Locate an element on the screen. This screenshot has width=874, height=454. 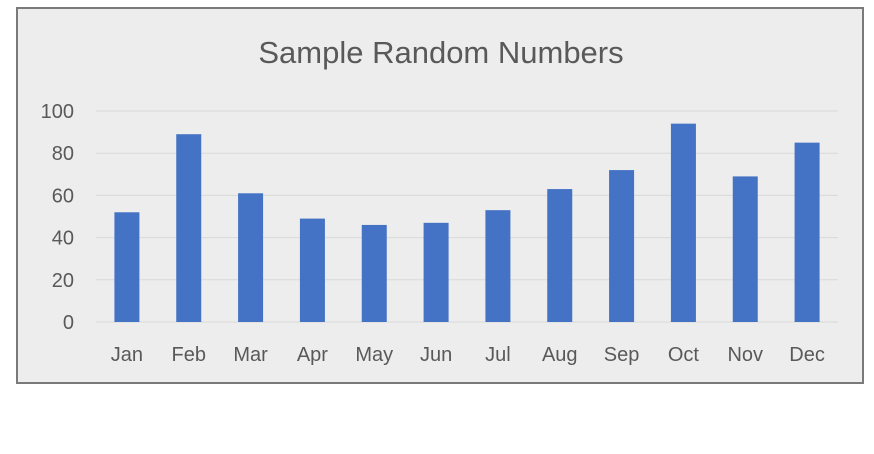
y-tick-label: 40 is located at coordinates (63, 239).